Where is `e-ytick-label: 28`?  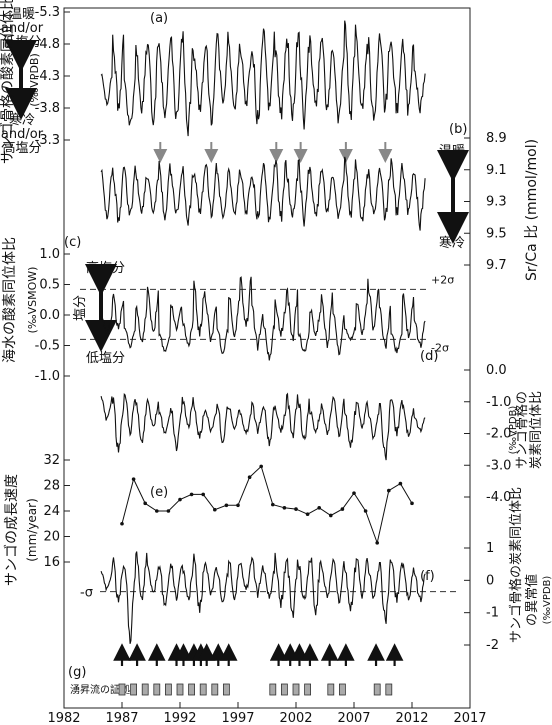
e-ytick-label: 28 is located at coordinates (51, 486).